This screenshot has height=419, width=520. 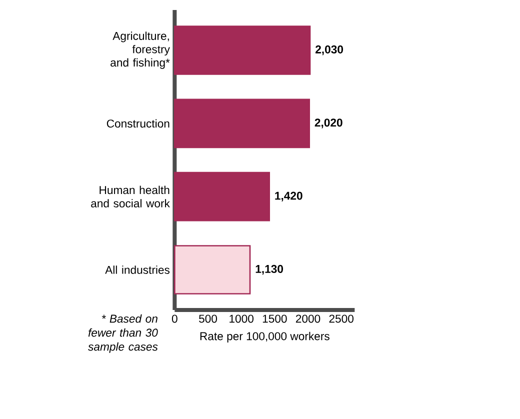 I want to click on text: * Based on fewer than 30 sample cases, so click(x=123, y=333).